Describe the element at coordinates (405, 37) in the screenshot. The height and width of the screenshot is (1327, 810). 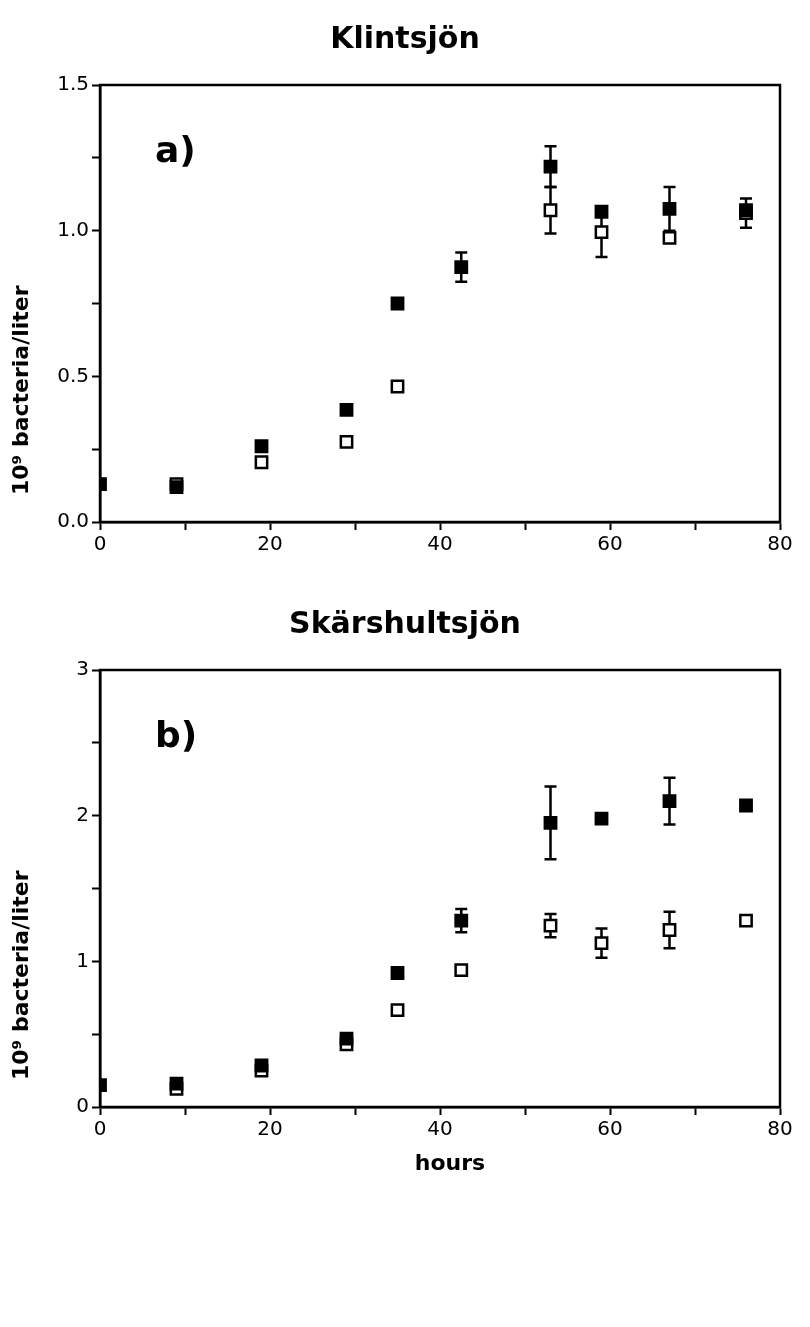
I see `chart-title: Klintsjön` at that location.